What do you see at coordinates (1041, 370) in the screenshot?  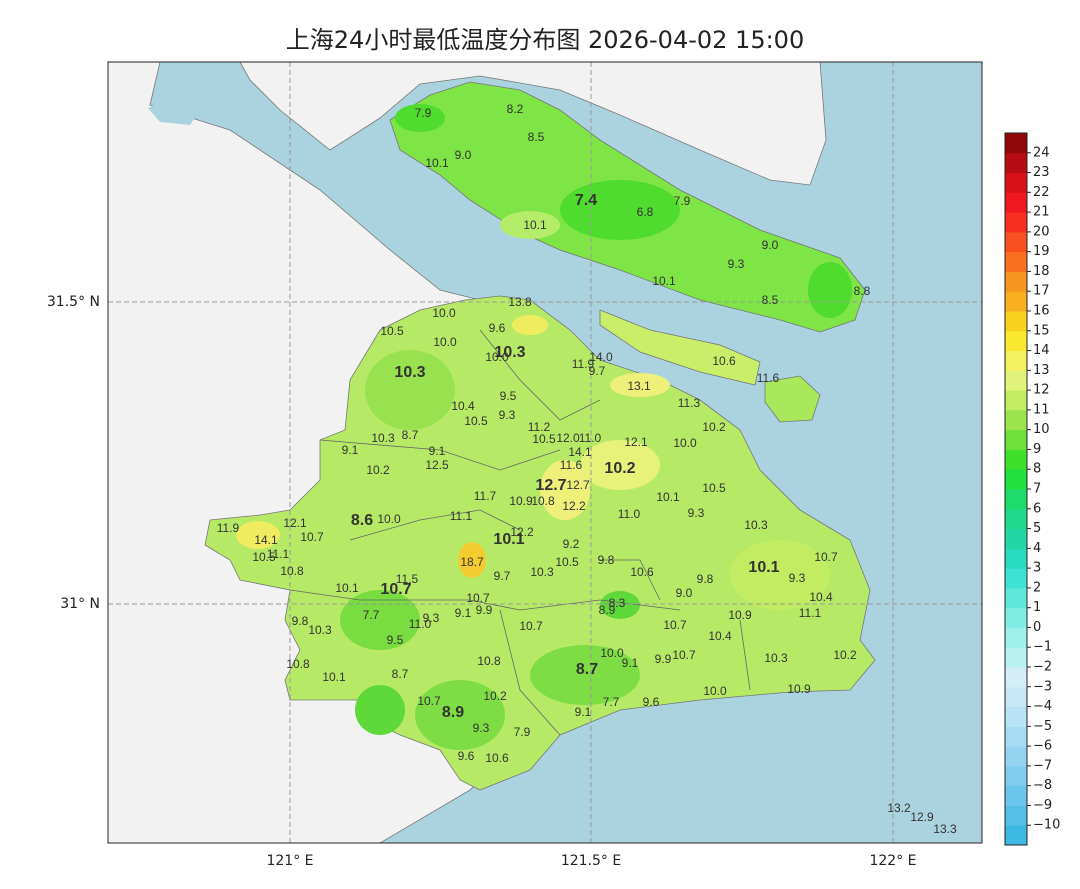 I see `colorbar-tick-label: 13` at bounding box center [1041, 370].